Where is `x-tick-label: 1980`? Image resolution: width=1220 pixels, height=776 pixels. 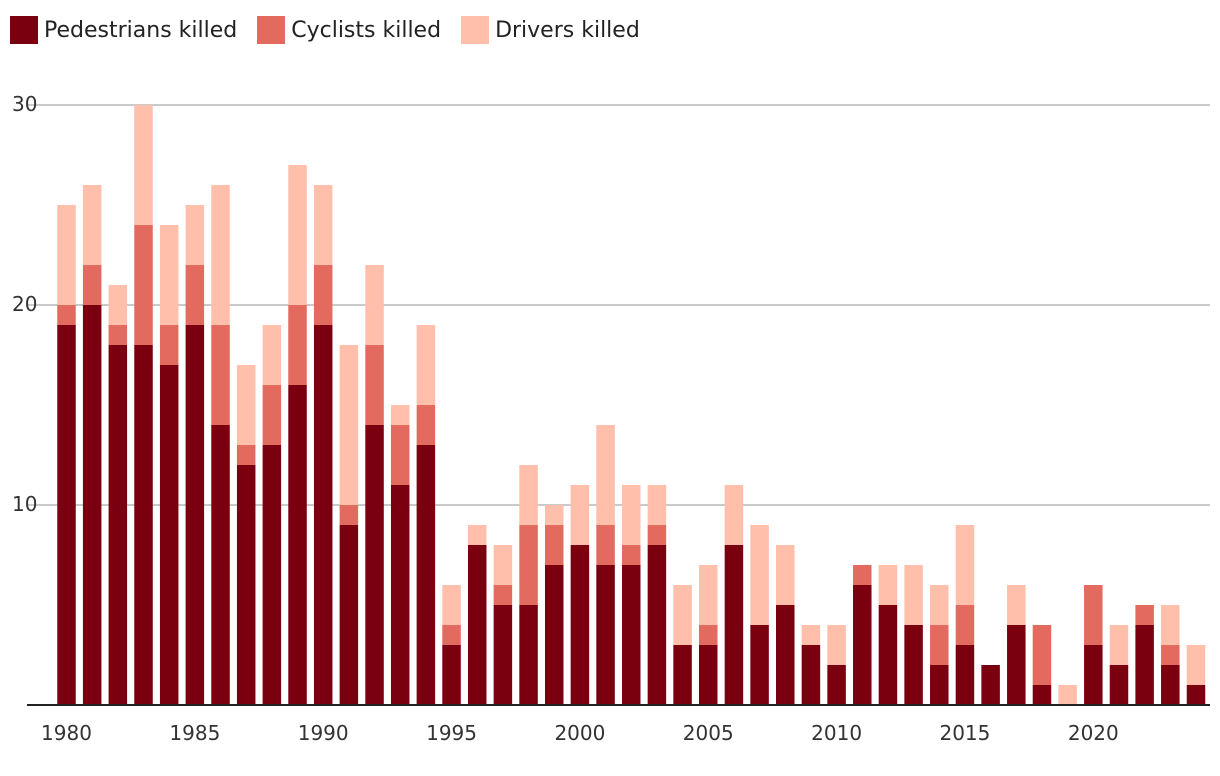 x-tick-label: 1980 is located at coordinates (66, 733).